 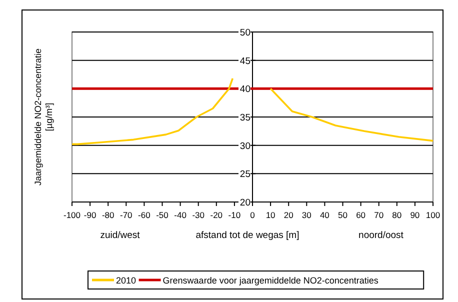 I want to click on x-tick-label: 70, so click(x=379, y=215).